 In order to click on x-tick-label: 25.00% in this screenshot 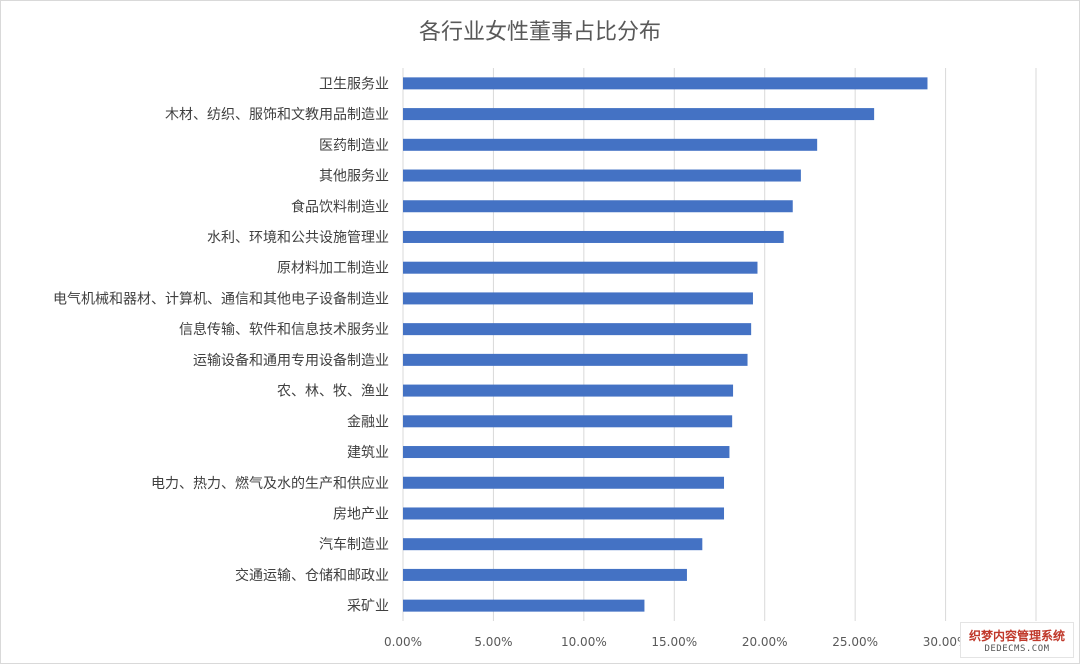, I will do `click(855, 642)`.